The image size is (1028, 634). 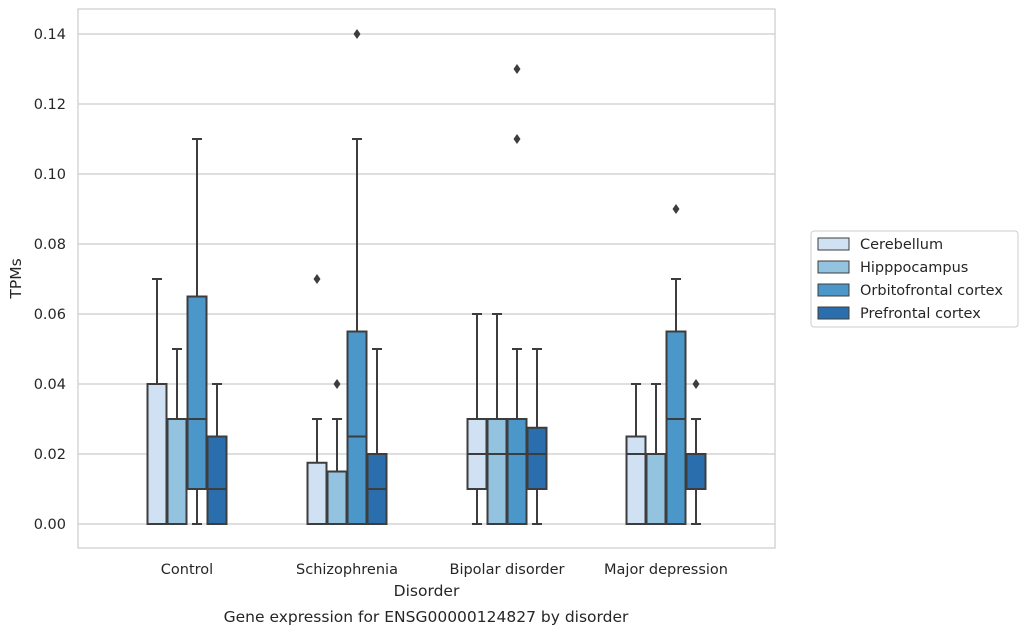 I want to click on x-tick-label: Control, so click(x=187, y=570).